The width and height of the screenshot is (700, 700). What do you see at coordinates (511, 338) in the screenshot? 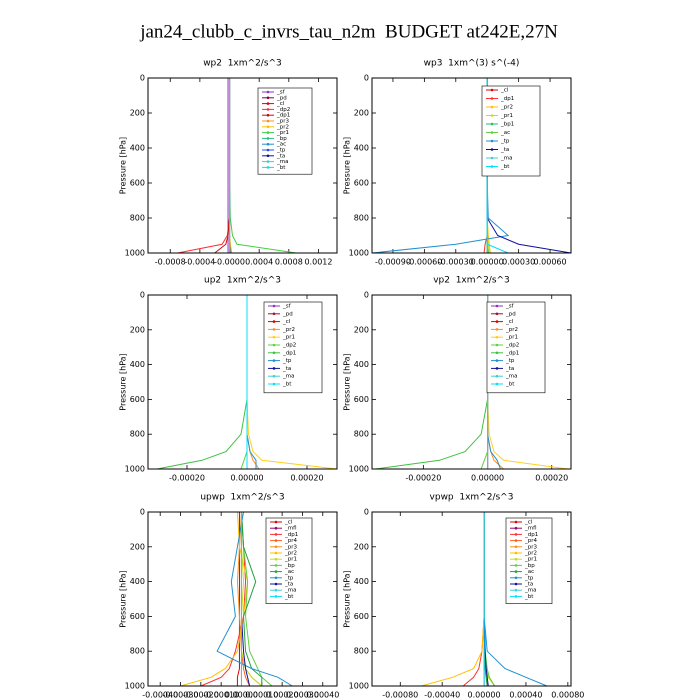
I see `legend-label: _pr1` at bounding box center [511, 338].